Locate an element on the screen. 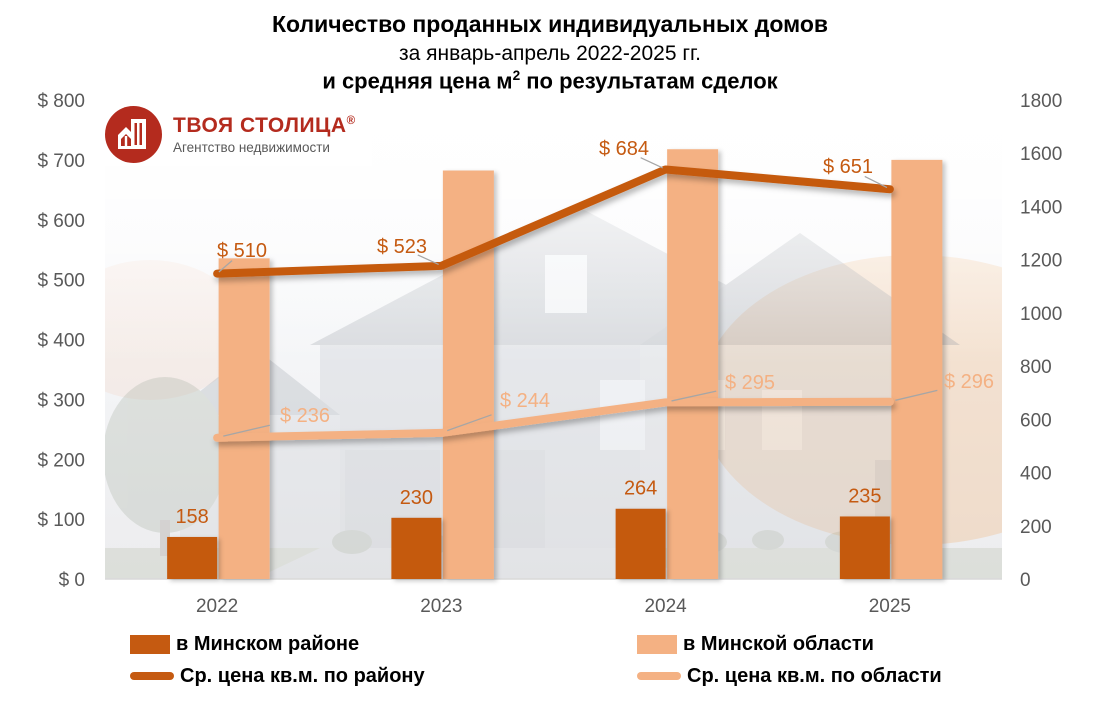  line-value-label: $ 296 is located at coordinates (969, 382).